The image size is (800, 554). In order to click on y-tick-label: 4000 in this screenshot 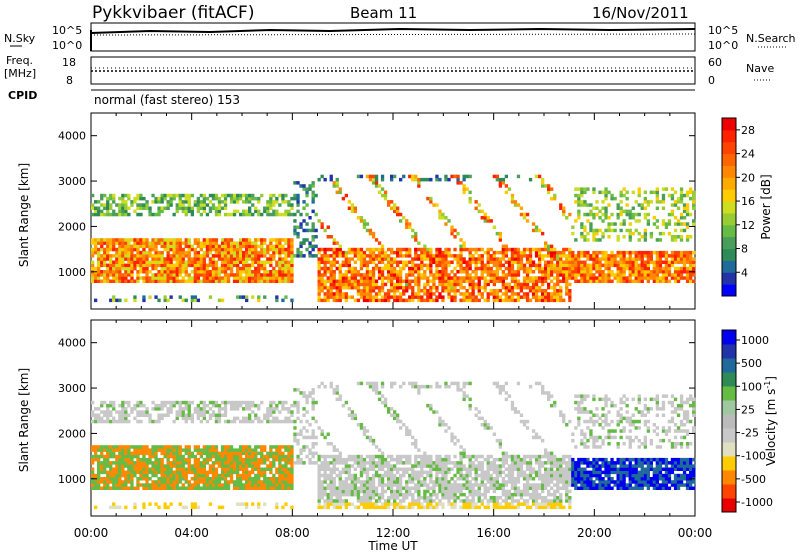, I will do `click(72, 136)`.